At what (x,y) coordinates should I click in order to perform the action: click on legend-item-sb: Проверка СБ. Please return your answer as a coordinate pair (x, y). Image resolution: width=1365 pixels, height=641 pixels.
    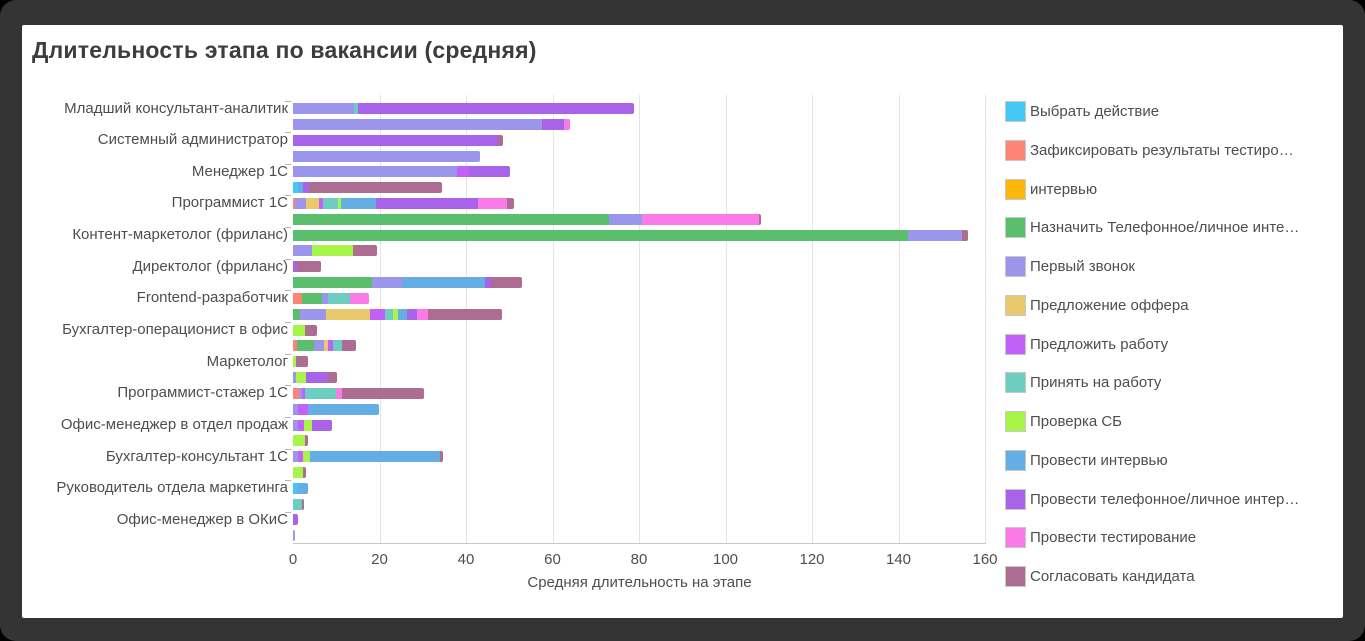
    Looking at the image, I should click on (1063, 421).